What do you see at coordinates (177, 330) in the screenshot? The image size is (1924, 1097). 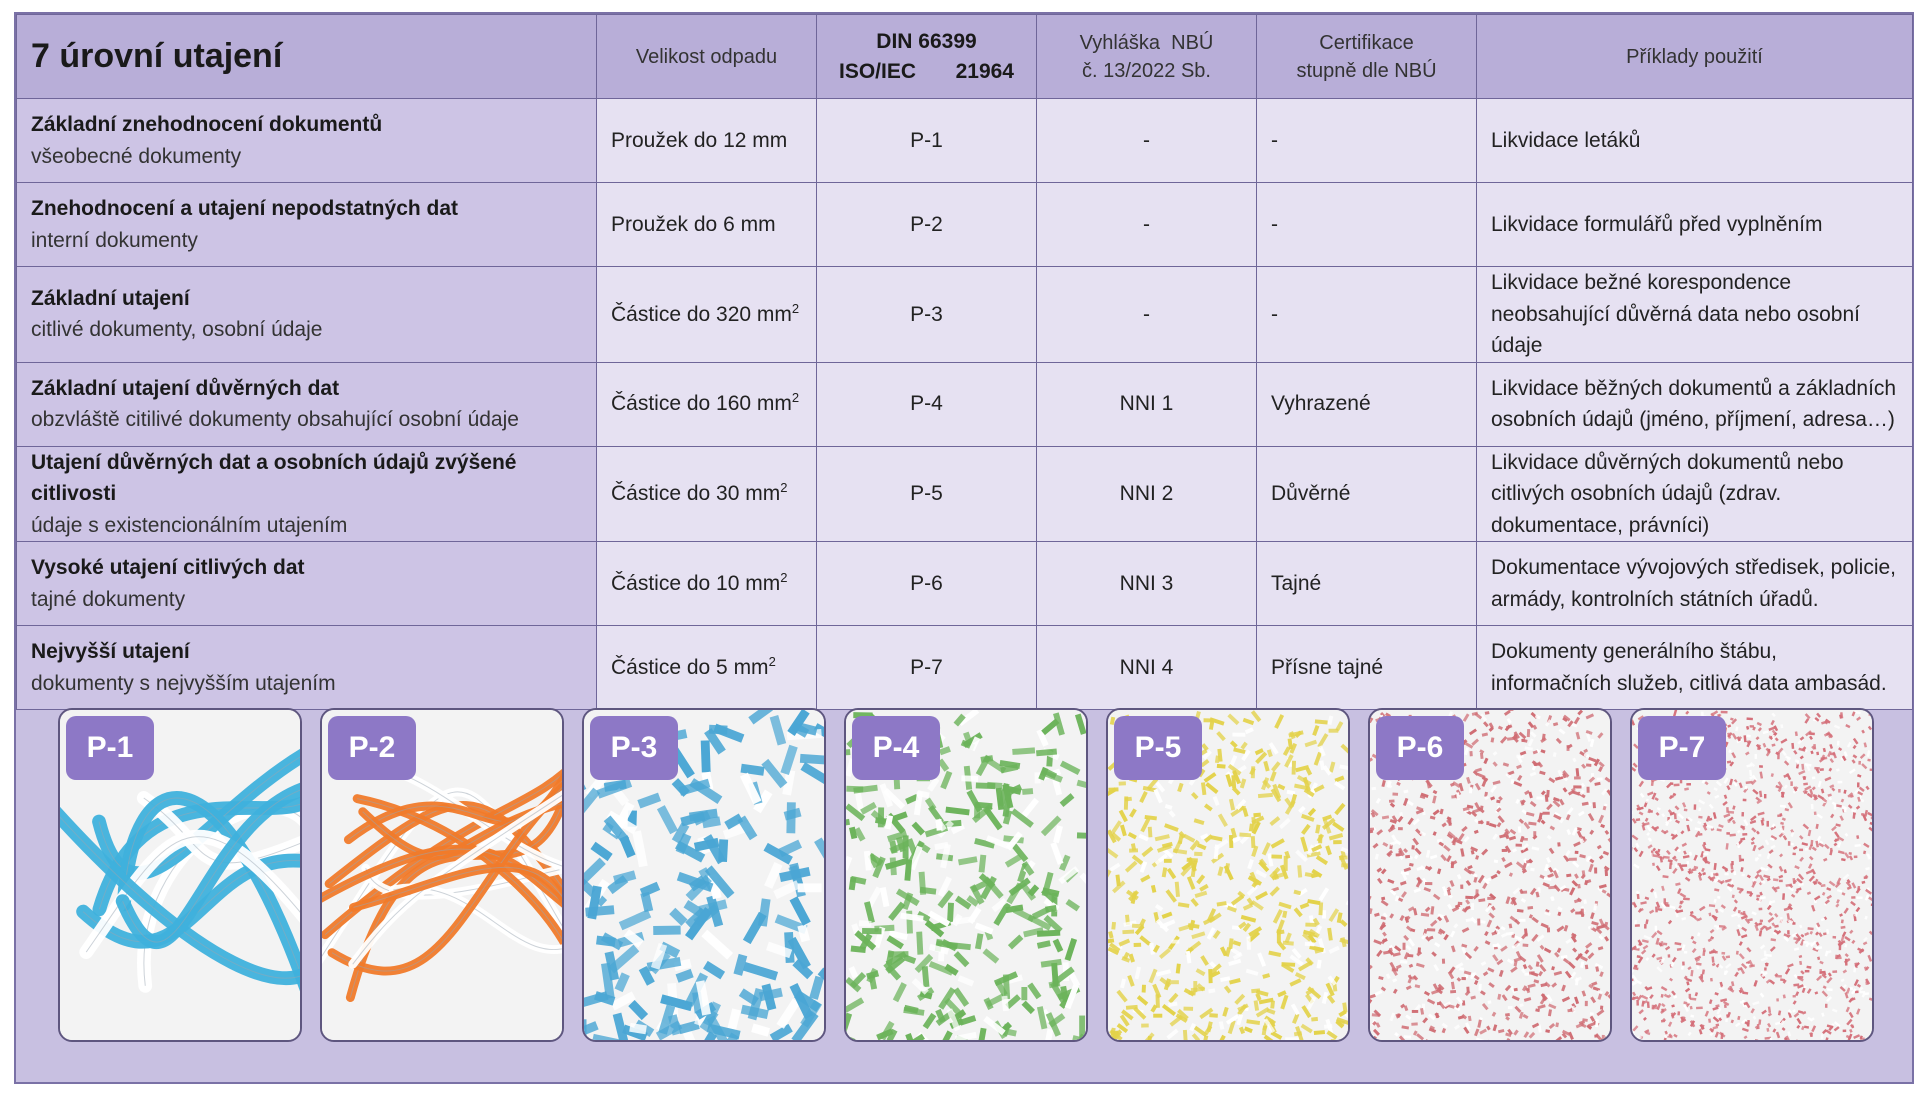 I see `level-description: citlivé dokumenty, osobní údaje` at bounding box center [177, 330].